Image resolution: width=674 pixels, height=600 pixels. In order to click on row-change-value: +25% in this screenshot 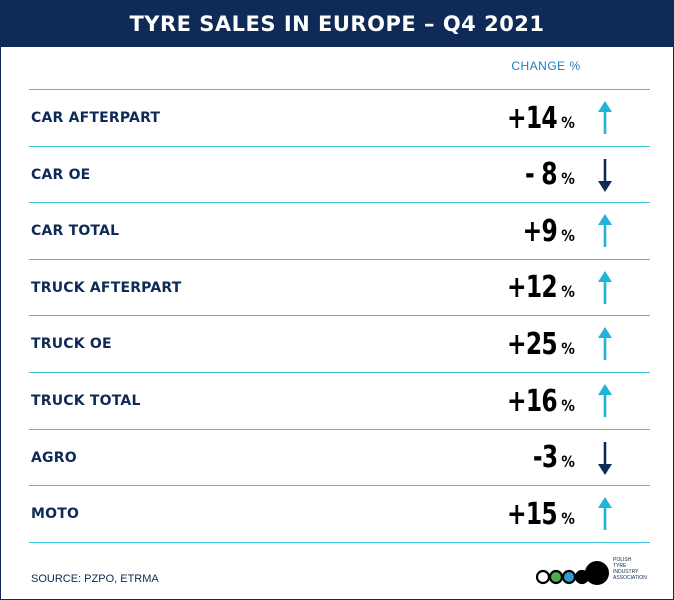, I will do `click(534, 344)`.